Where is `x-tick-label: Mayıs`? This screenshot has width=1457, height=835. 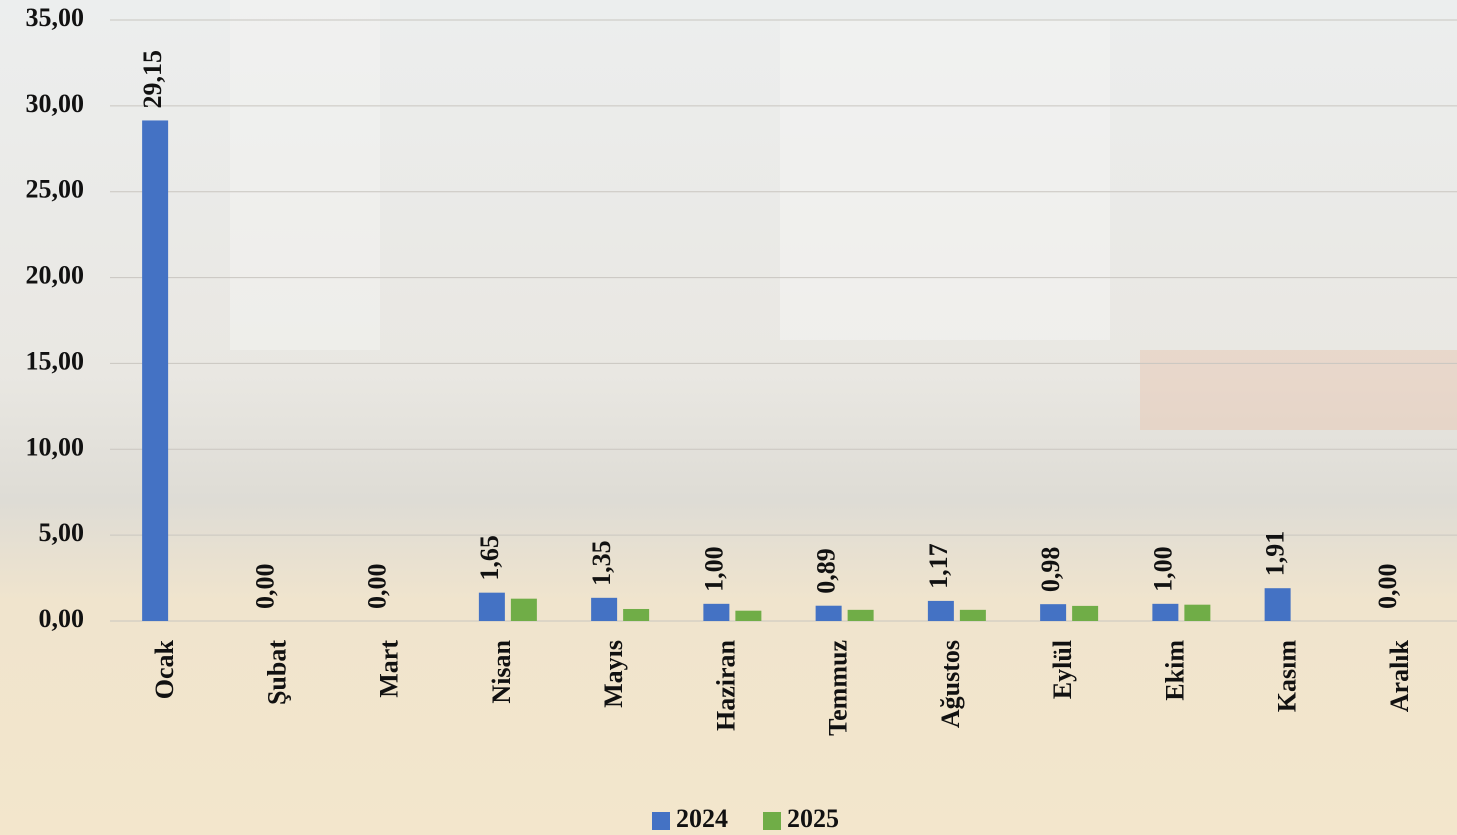
x-tick-label: Mayıs is located at coordinates (613, 674).